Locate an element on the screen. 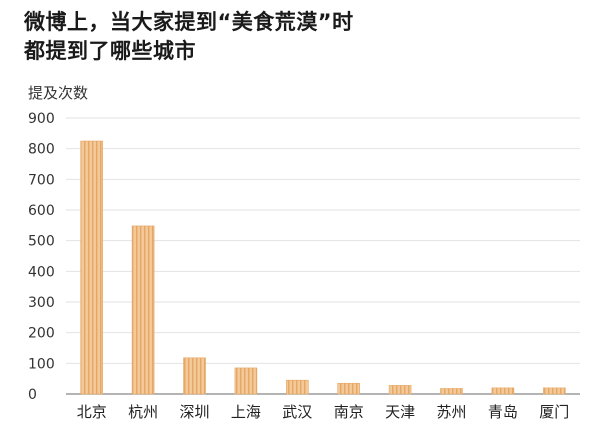 The image size is (608, 433). y-tick-label: 600 is located at coordinates (41, 211).